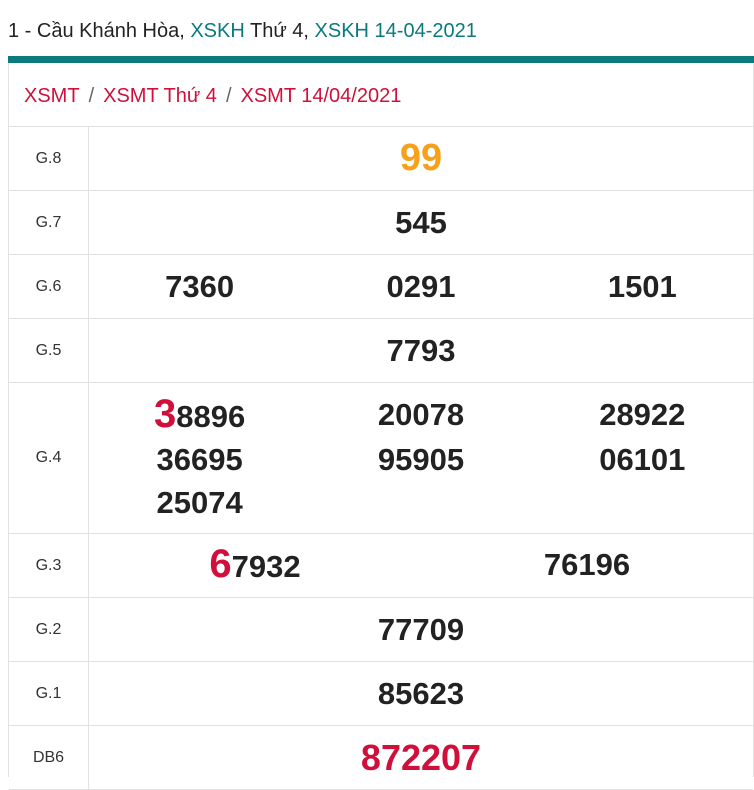 This screenshot has height=790, width=754. What do you see at coordinates (211, 416) in the screenshot?
I see `prize-rest-digits: 8896` at bounding box center [211, 416].